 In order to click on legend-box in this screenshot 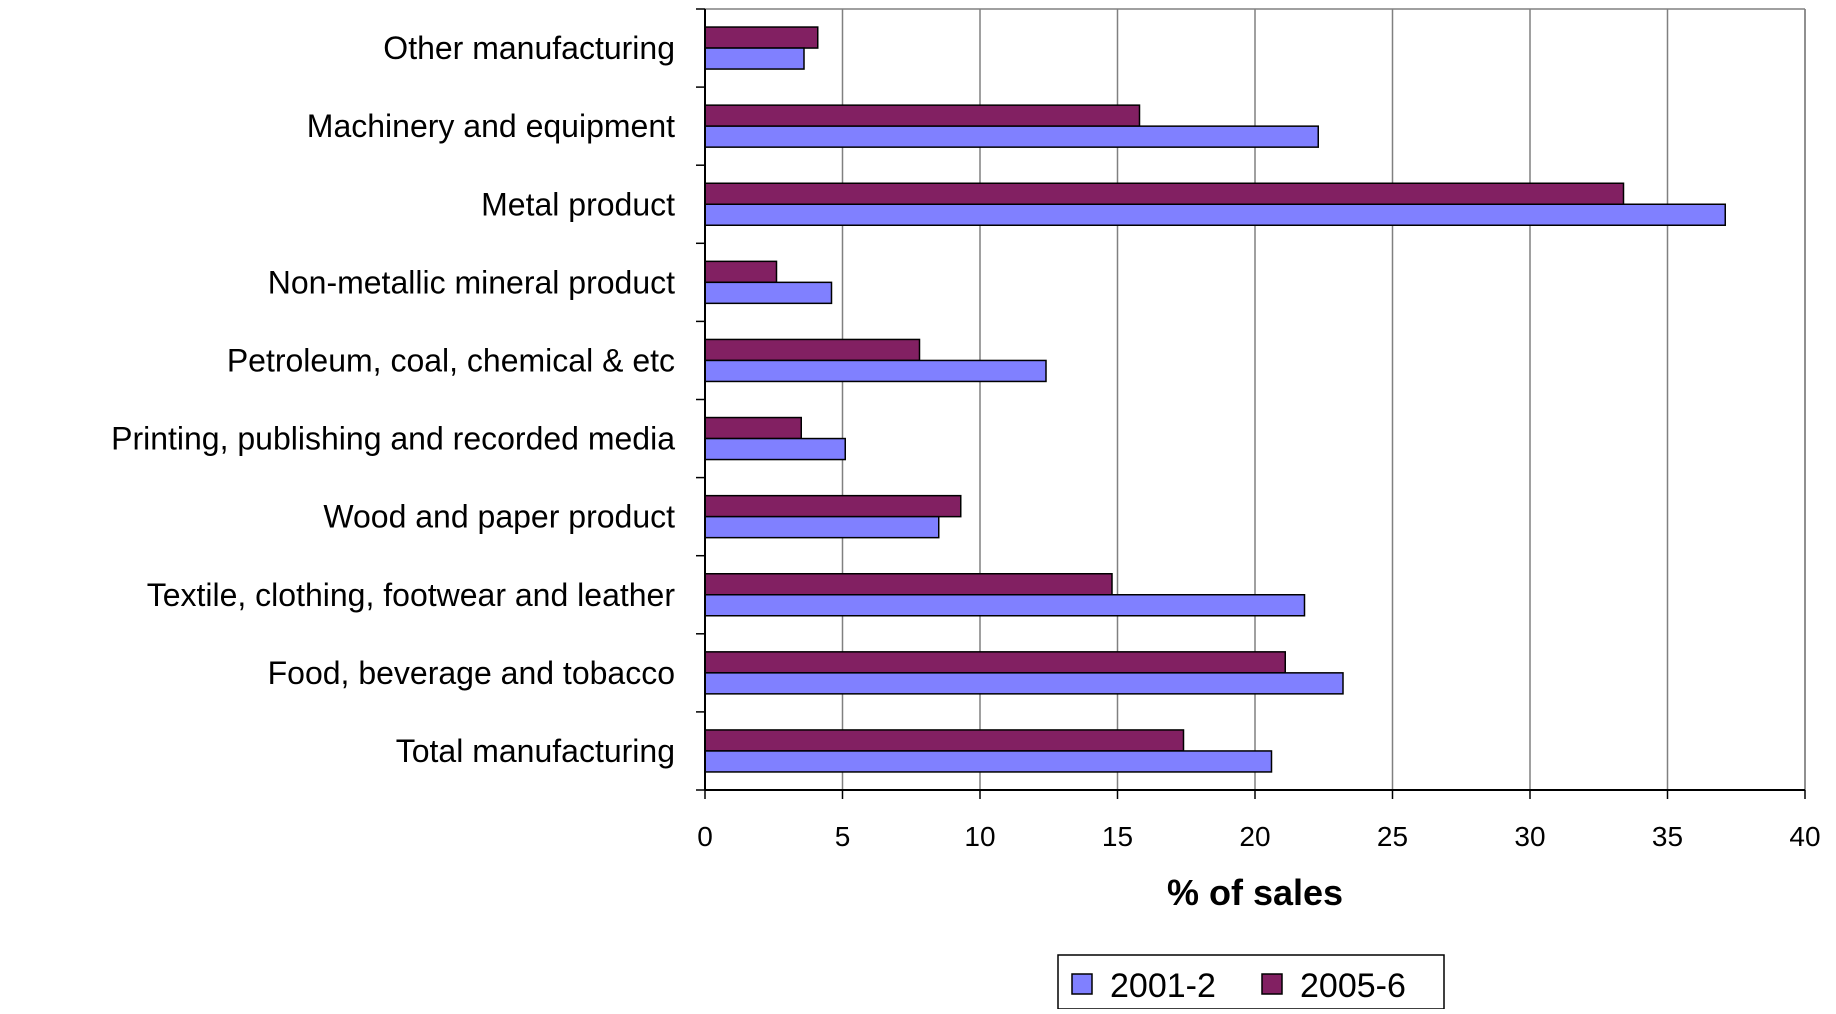, I will do `click(1251, 982)`.